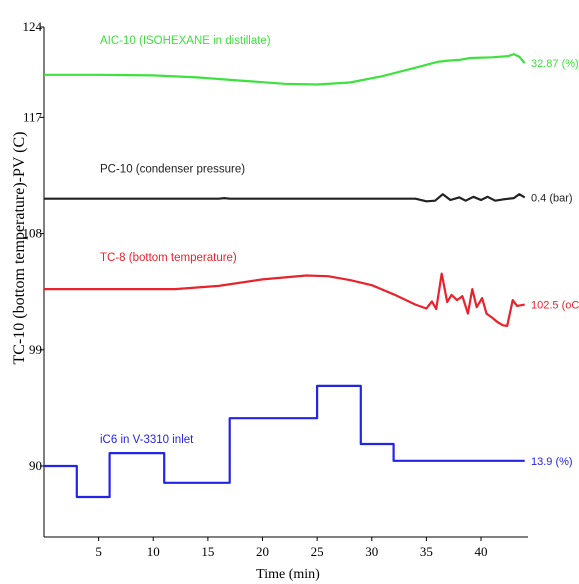  Describe the element at coordinates (168, 258) in the screenshot. I see `series-name-tc-8: TC-8 (bottom temperature)` at that location.